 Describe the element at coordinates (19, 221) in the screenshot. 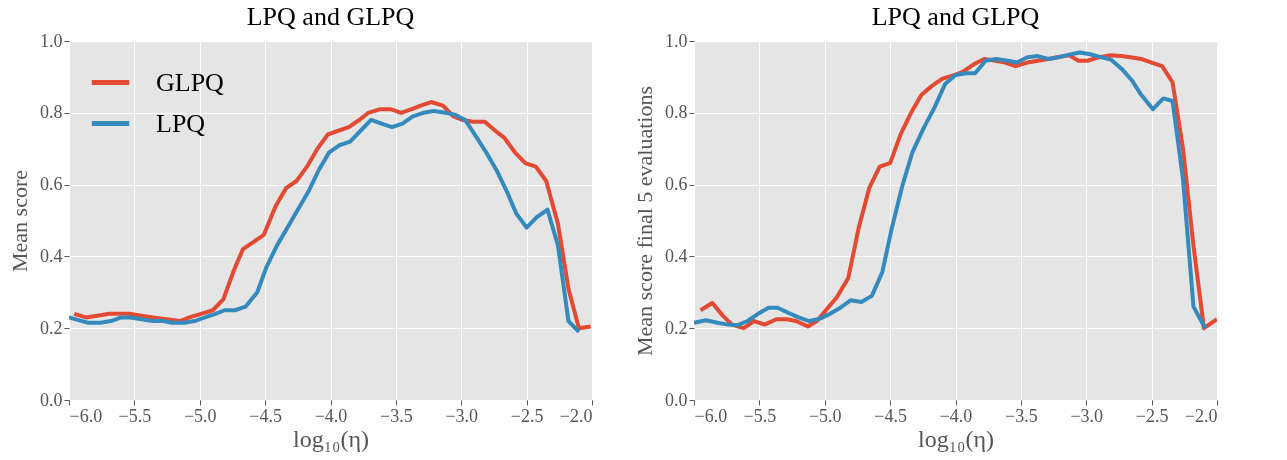

I see `y-axis-title: Mean score` at that location.